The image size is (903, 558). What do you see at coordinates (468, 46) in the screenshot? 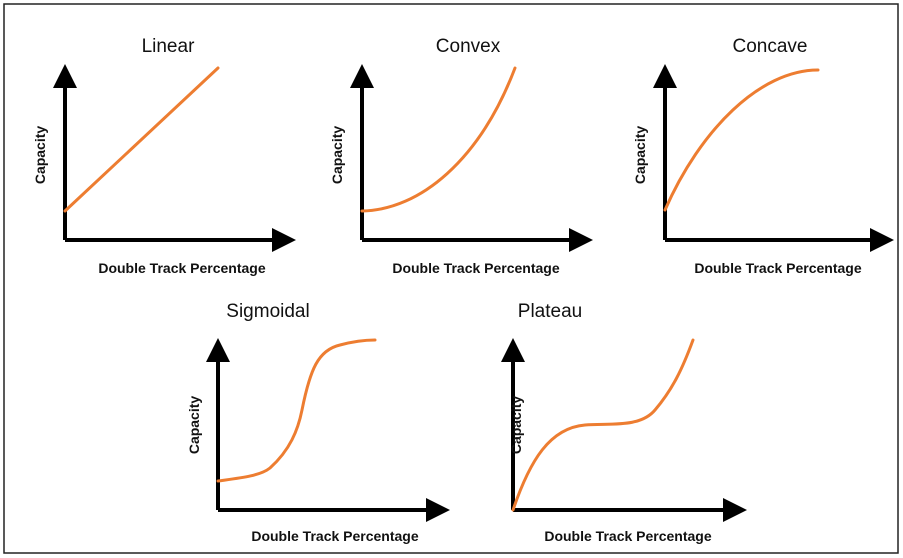
I see `panel-title: Convex` at bounding box center [468, 46].